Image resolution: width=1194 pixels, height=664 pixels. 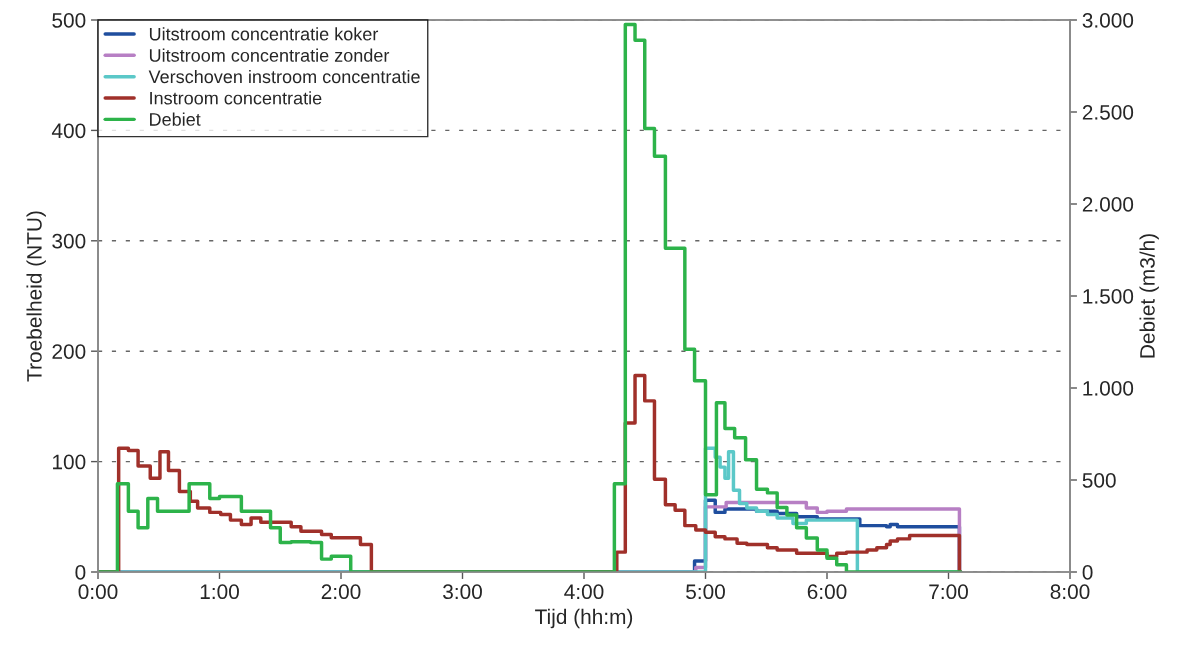 What do you see at coordinates (69, 241) in the screenshot?
I see `y-tick-label: 300` at bounding box center [69, 241].